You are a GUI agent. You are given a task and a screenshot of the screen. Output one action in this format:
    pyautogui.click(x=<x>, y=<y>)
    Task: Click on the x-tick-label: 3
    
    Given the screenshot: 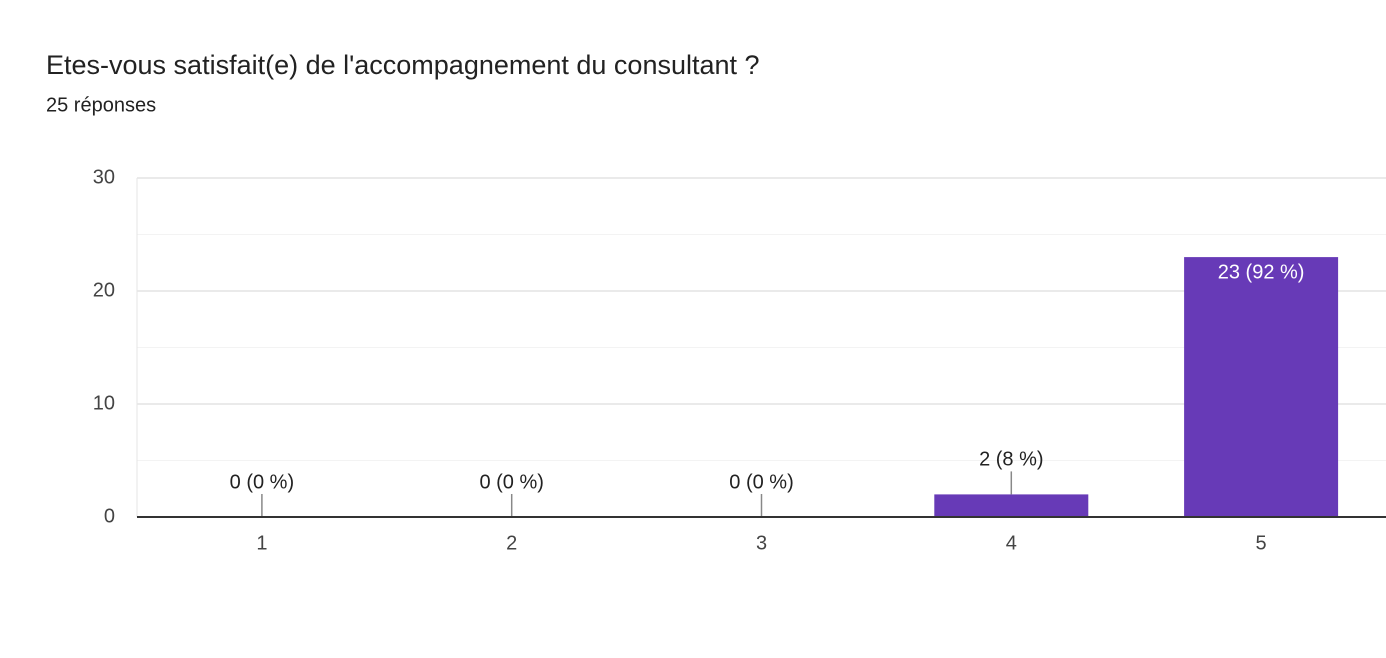 What is the action you would take?
    pyautogui.click(x=761, y=543)
    